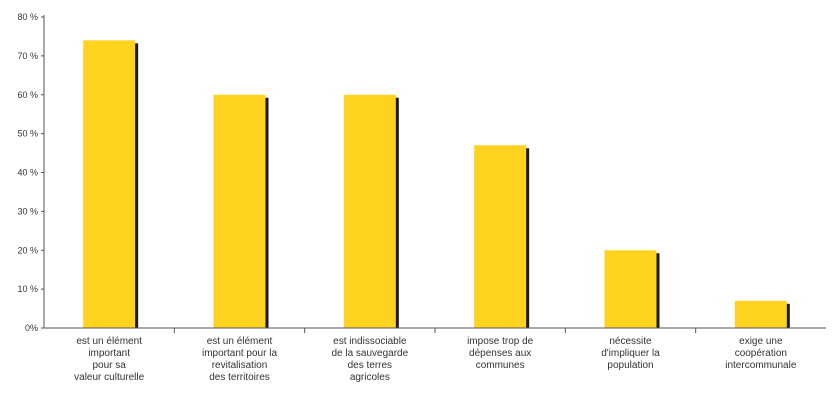 Image resolution: width=836 pixels, height=397 pixels. I want to click on y-tick-label: 20 %, so click(27, 250).